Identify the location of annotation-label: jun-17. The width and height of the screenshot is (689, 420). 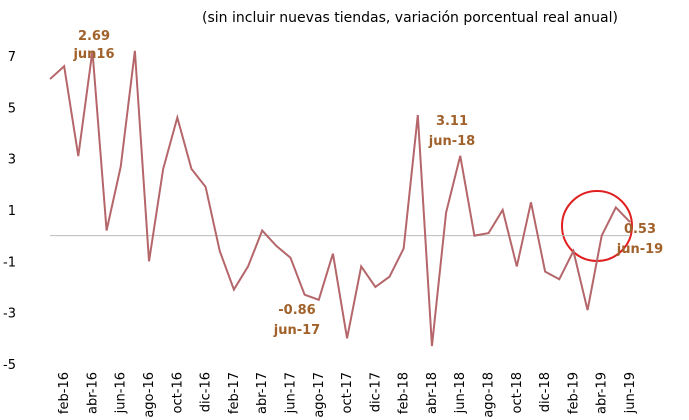
(296, 330).